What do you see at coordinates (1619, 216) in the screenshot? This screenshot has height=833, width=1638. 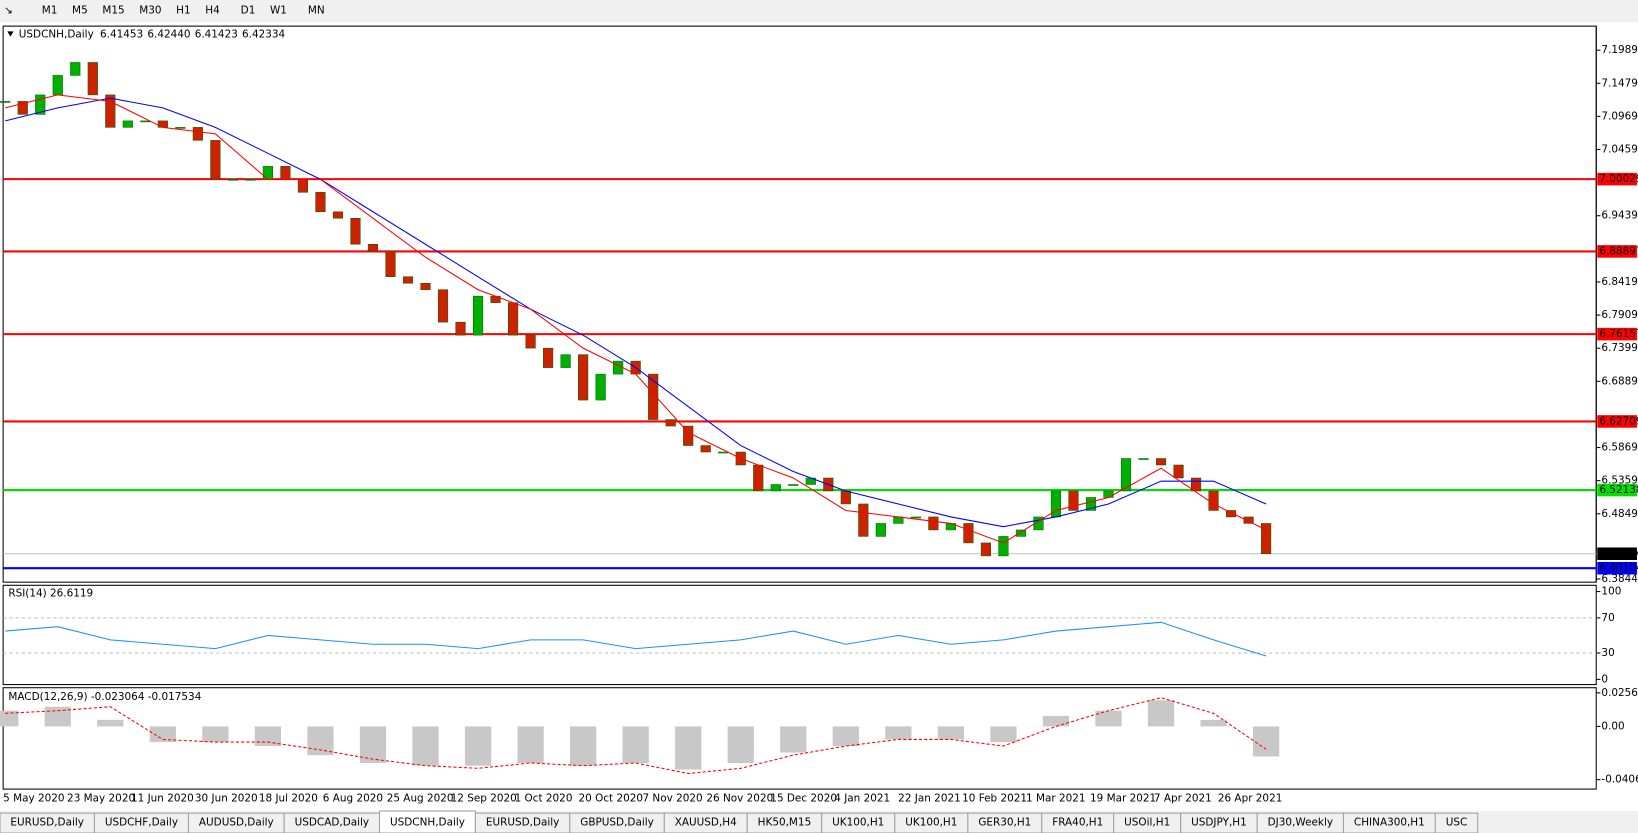 I see `price-tick-label: 6.94390` at bounding box center [1619, 216].